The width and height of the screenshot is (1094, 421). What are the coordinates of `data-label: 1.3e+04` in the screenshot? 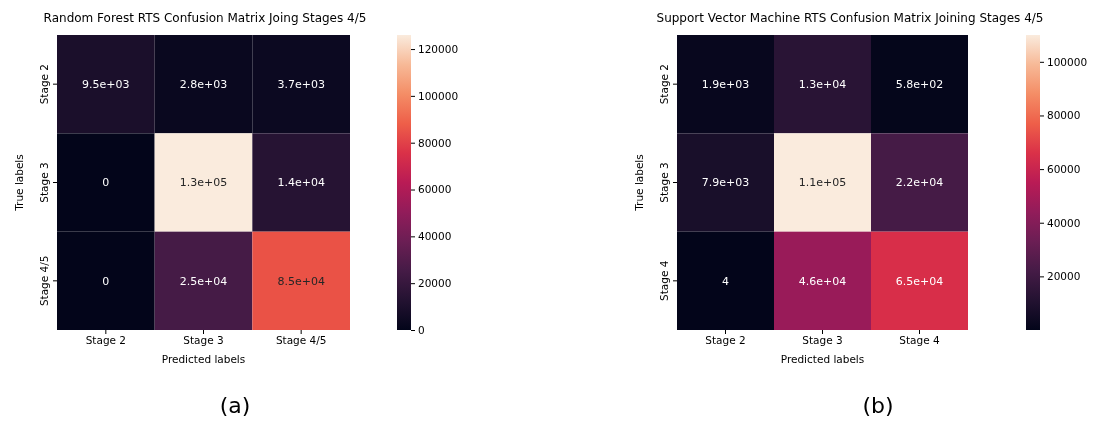 It's located at (822, 85).